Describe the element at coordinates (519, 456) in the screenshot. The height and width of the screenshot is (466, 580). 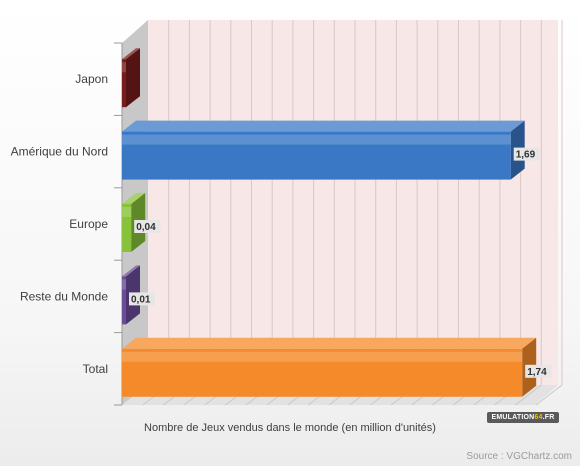
I see `source-note: Source : VGChartz.com` at that location.